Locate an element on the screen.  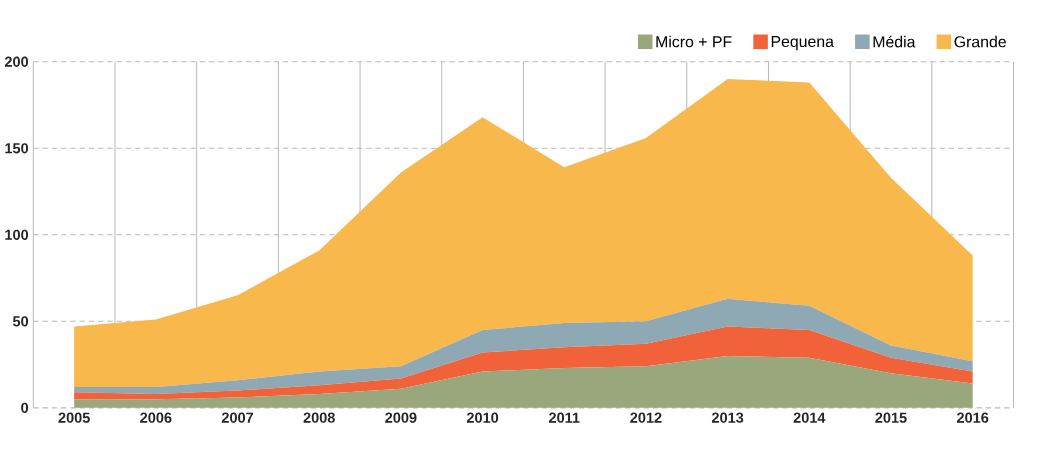
x-tick-label: 2010 is located at coordinates (482, 417).